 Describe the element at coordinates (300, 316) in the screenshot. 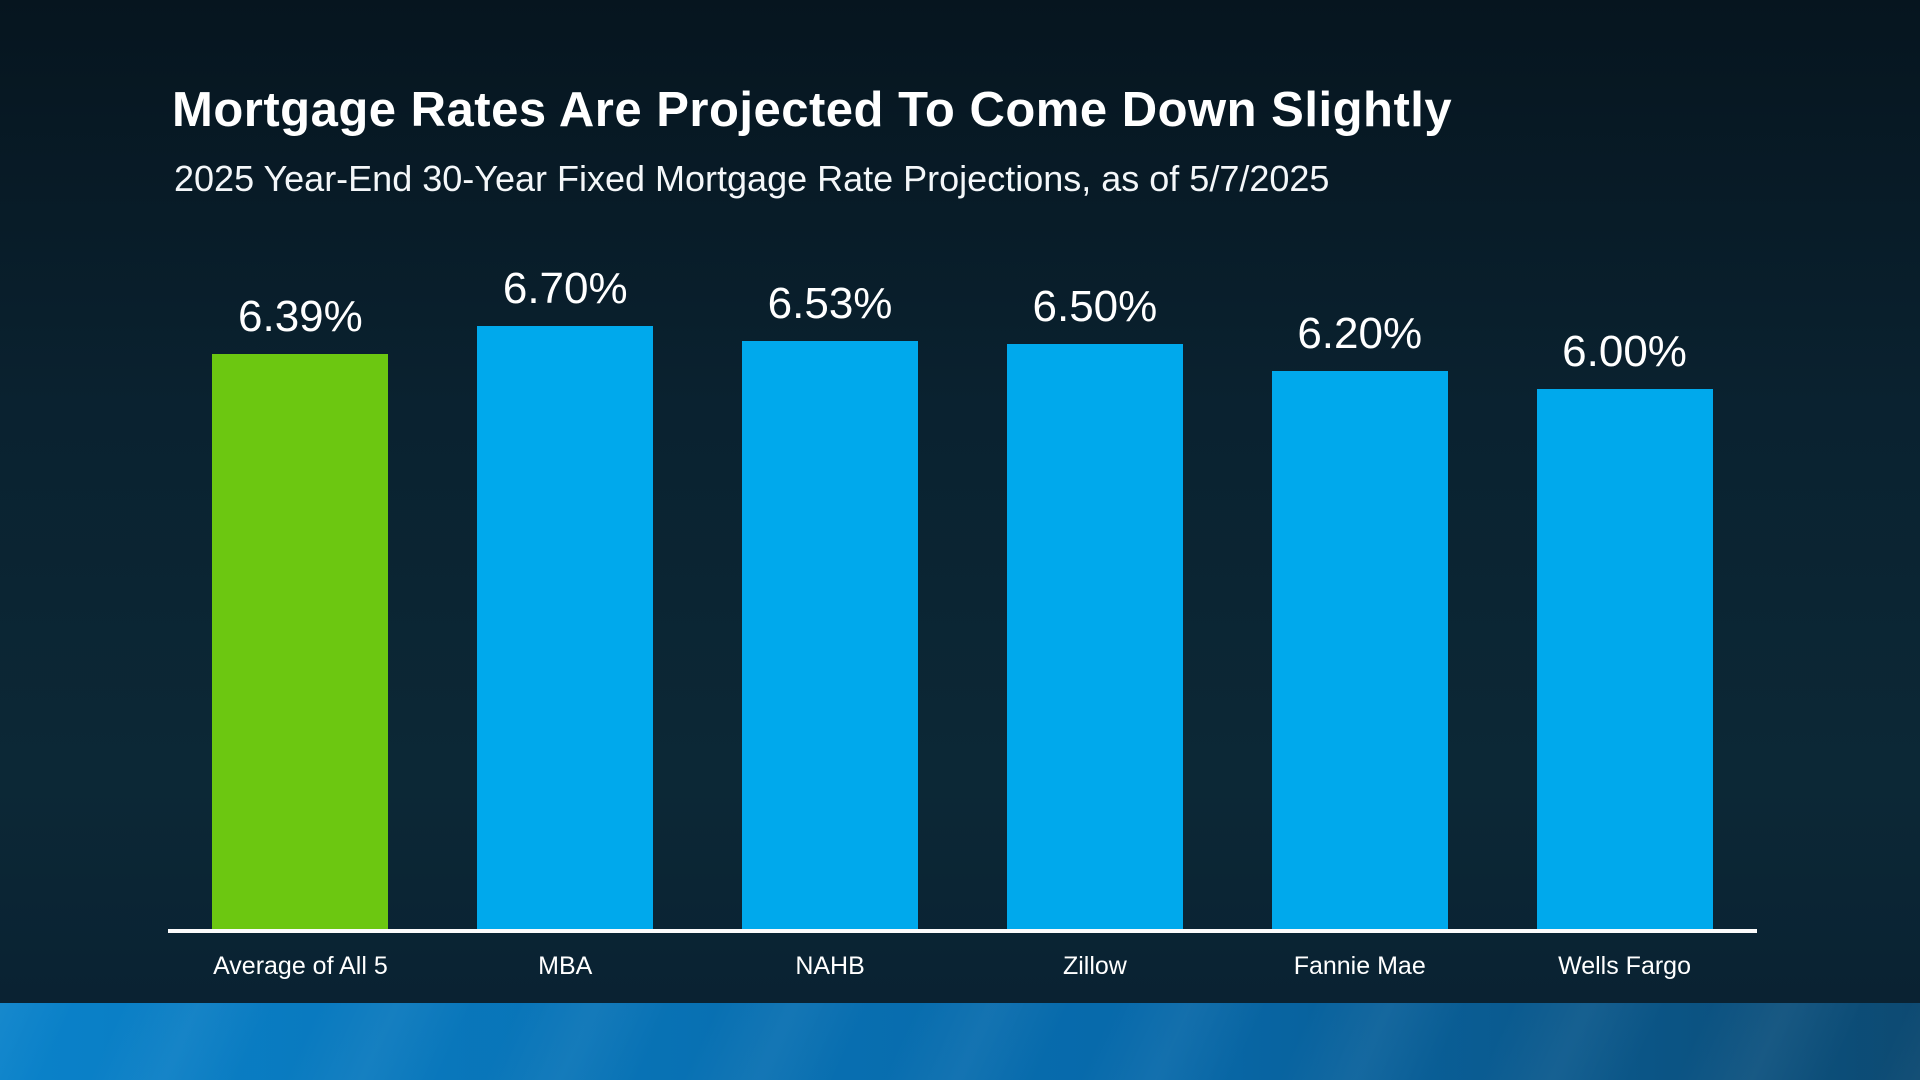

I see `bar-value-label: 6.39%` at that location.